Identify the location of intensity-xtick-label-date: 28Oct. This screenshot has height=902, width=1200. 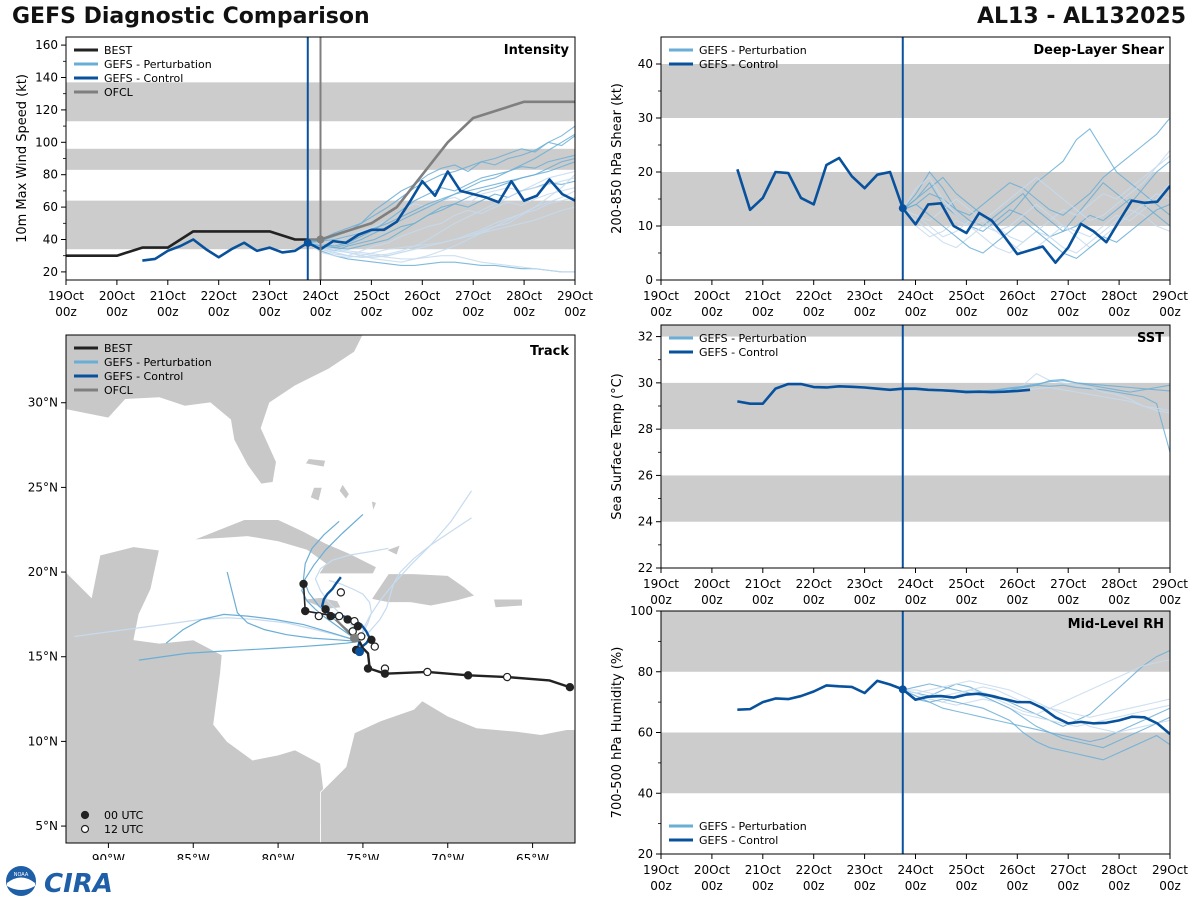
(524, 296).